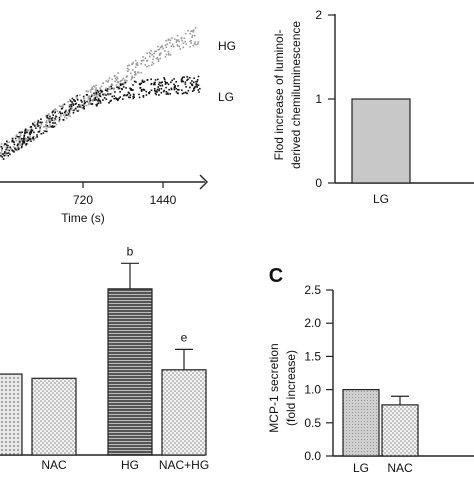 The height and width of the screenshot is (479, 474). What do you see at coordinates (296, 95) in the screenshot?
I see `p2-y-label-line2: derived chemiluminescence` at bounding box center [296, 95].